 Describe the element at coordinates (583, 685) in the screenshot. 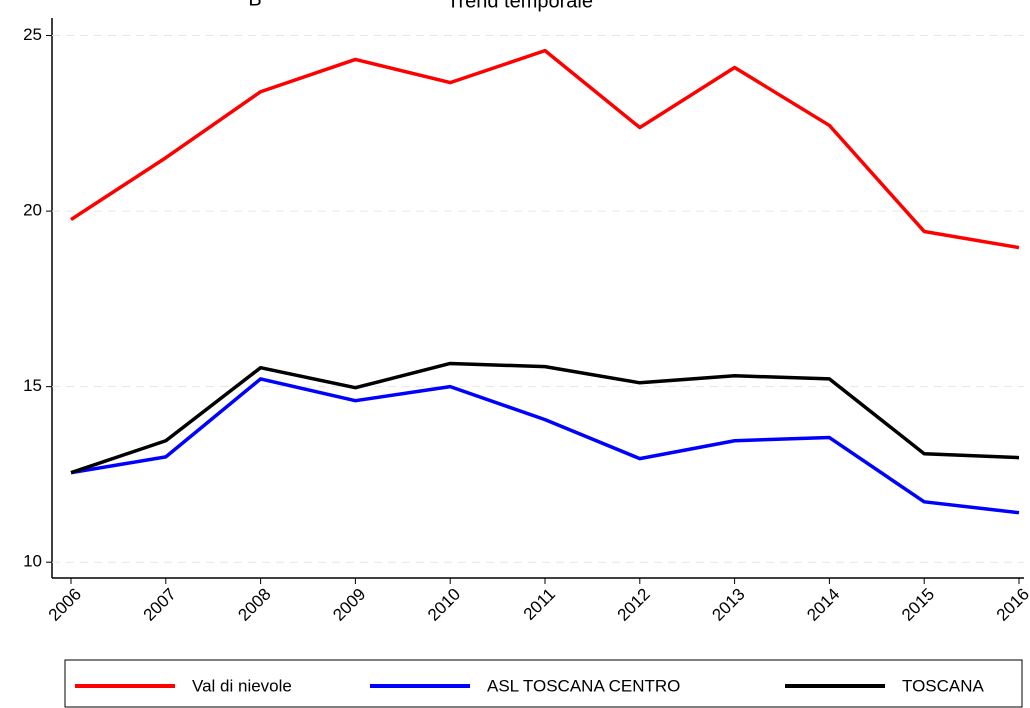

I see `legend-label: ASL TOSCANA CENTRO` at that location.